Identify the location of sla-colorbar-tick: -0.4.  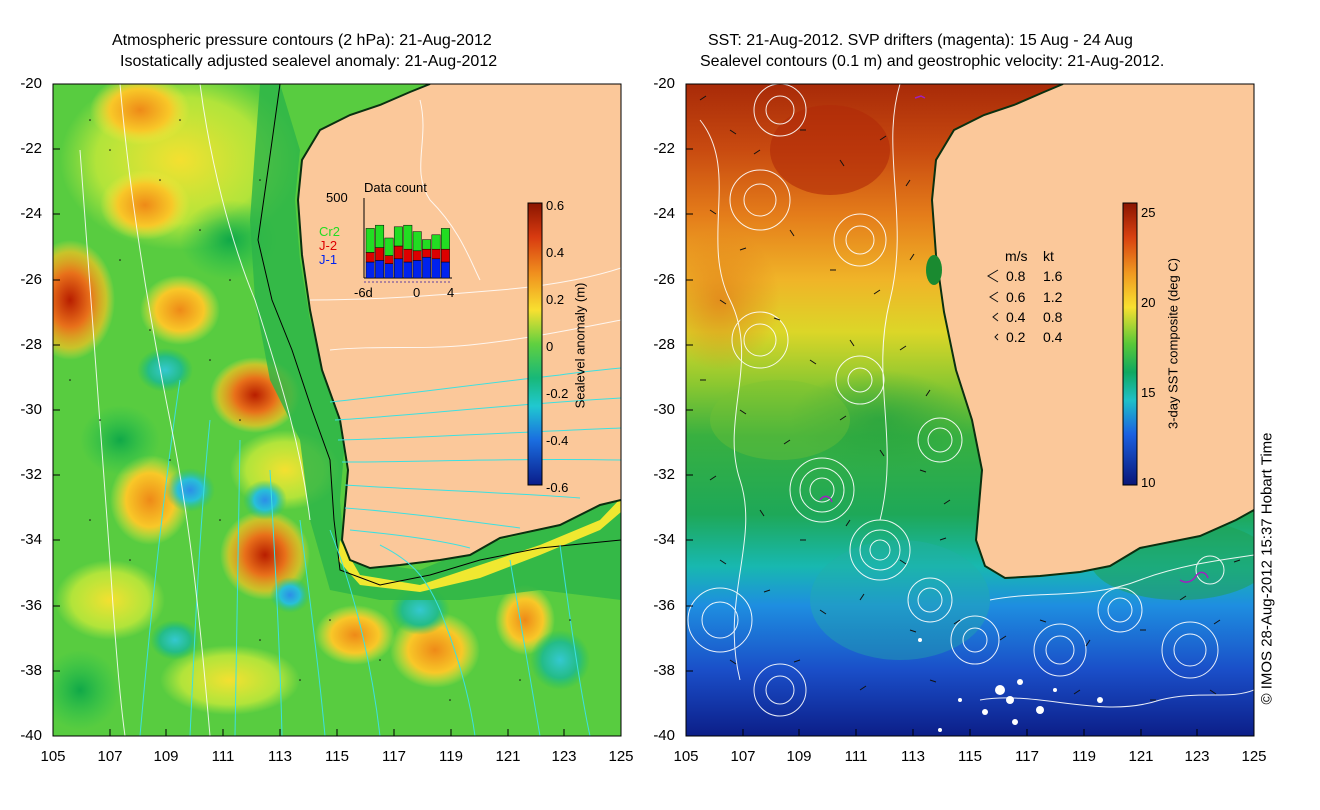
(557, 440).